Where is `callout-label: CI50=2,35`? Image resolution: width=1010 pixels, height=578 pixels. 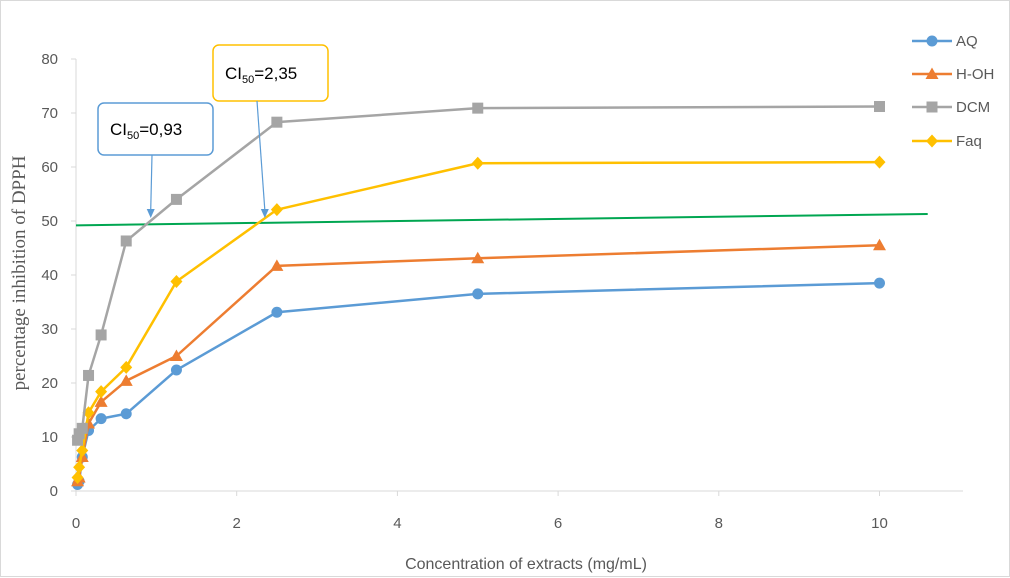 callout-label: CI50=2,35 is located at coordinates (261, 75).